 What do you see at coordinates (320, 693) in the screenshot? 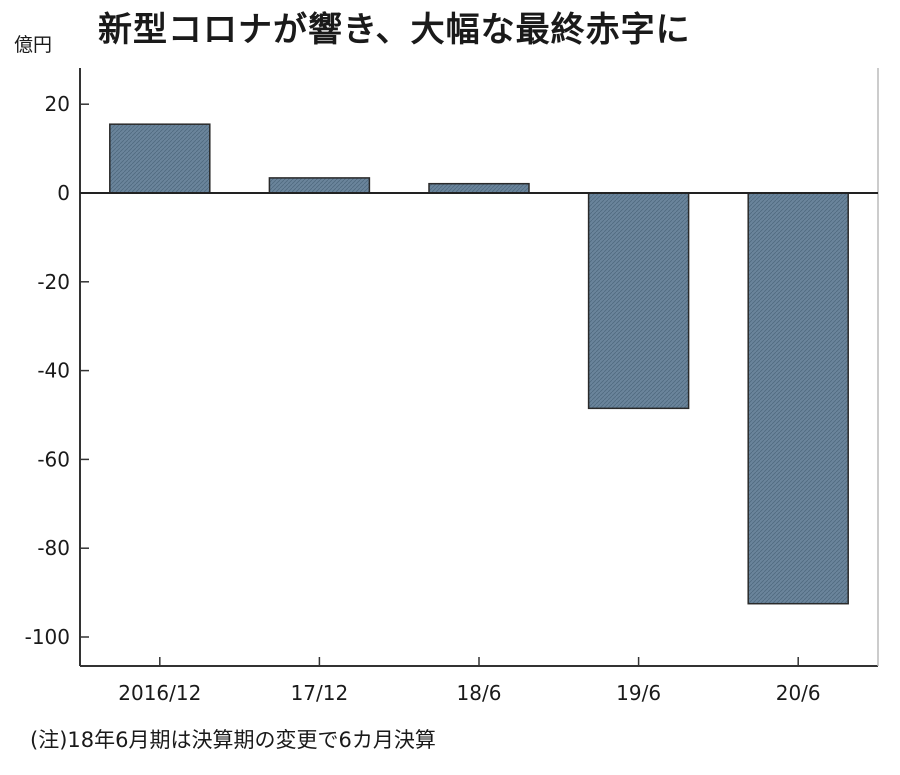
I see `x-tick-label: 17/12` at bounding box center [320, 693].